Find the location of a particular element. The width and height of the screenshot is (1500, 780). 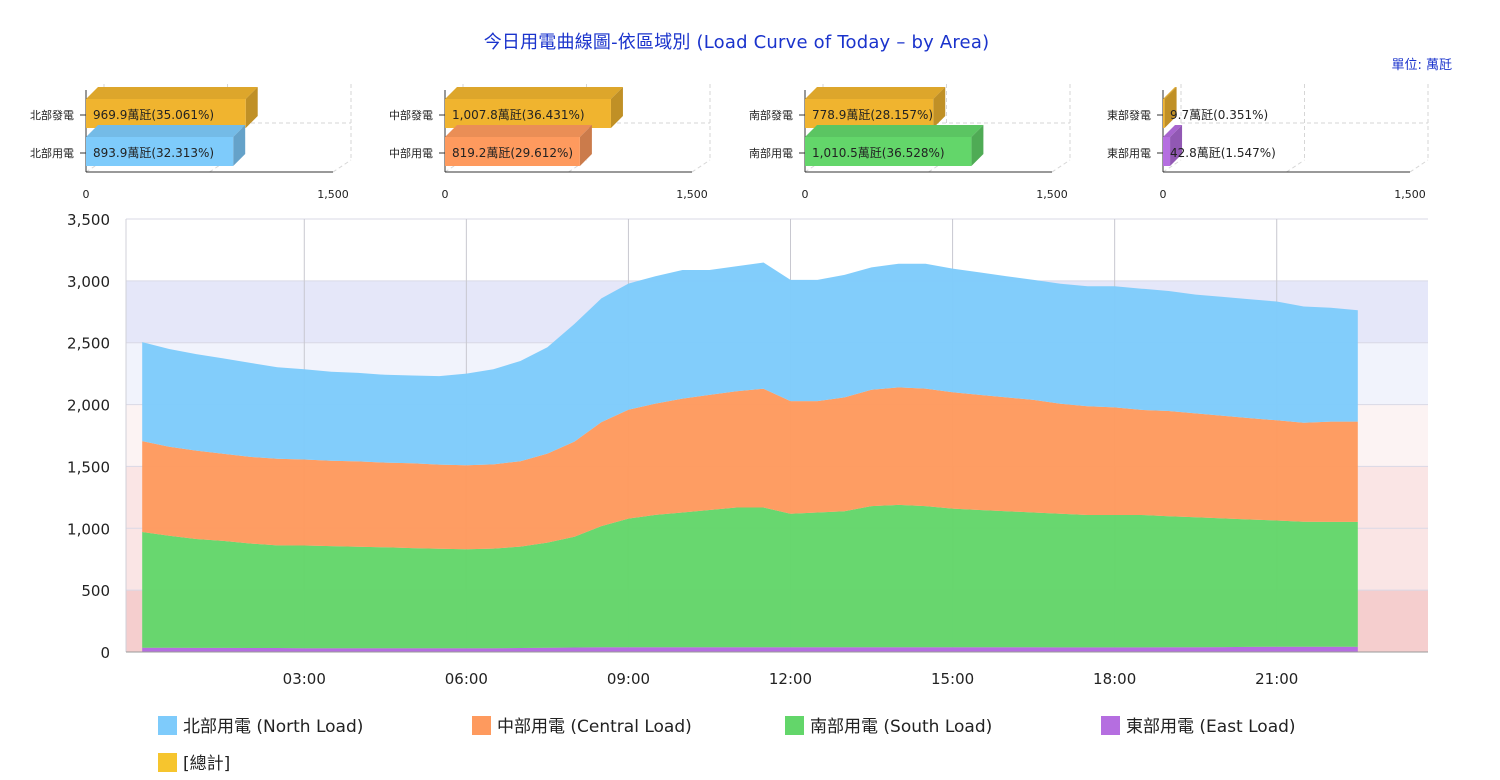

legend-item-central: 中部用電 (Central Load) is located at coordinates (582, 726).